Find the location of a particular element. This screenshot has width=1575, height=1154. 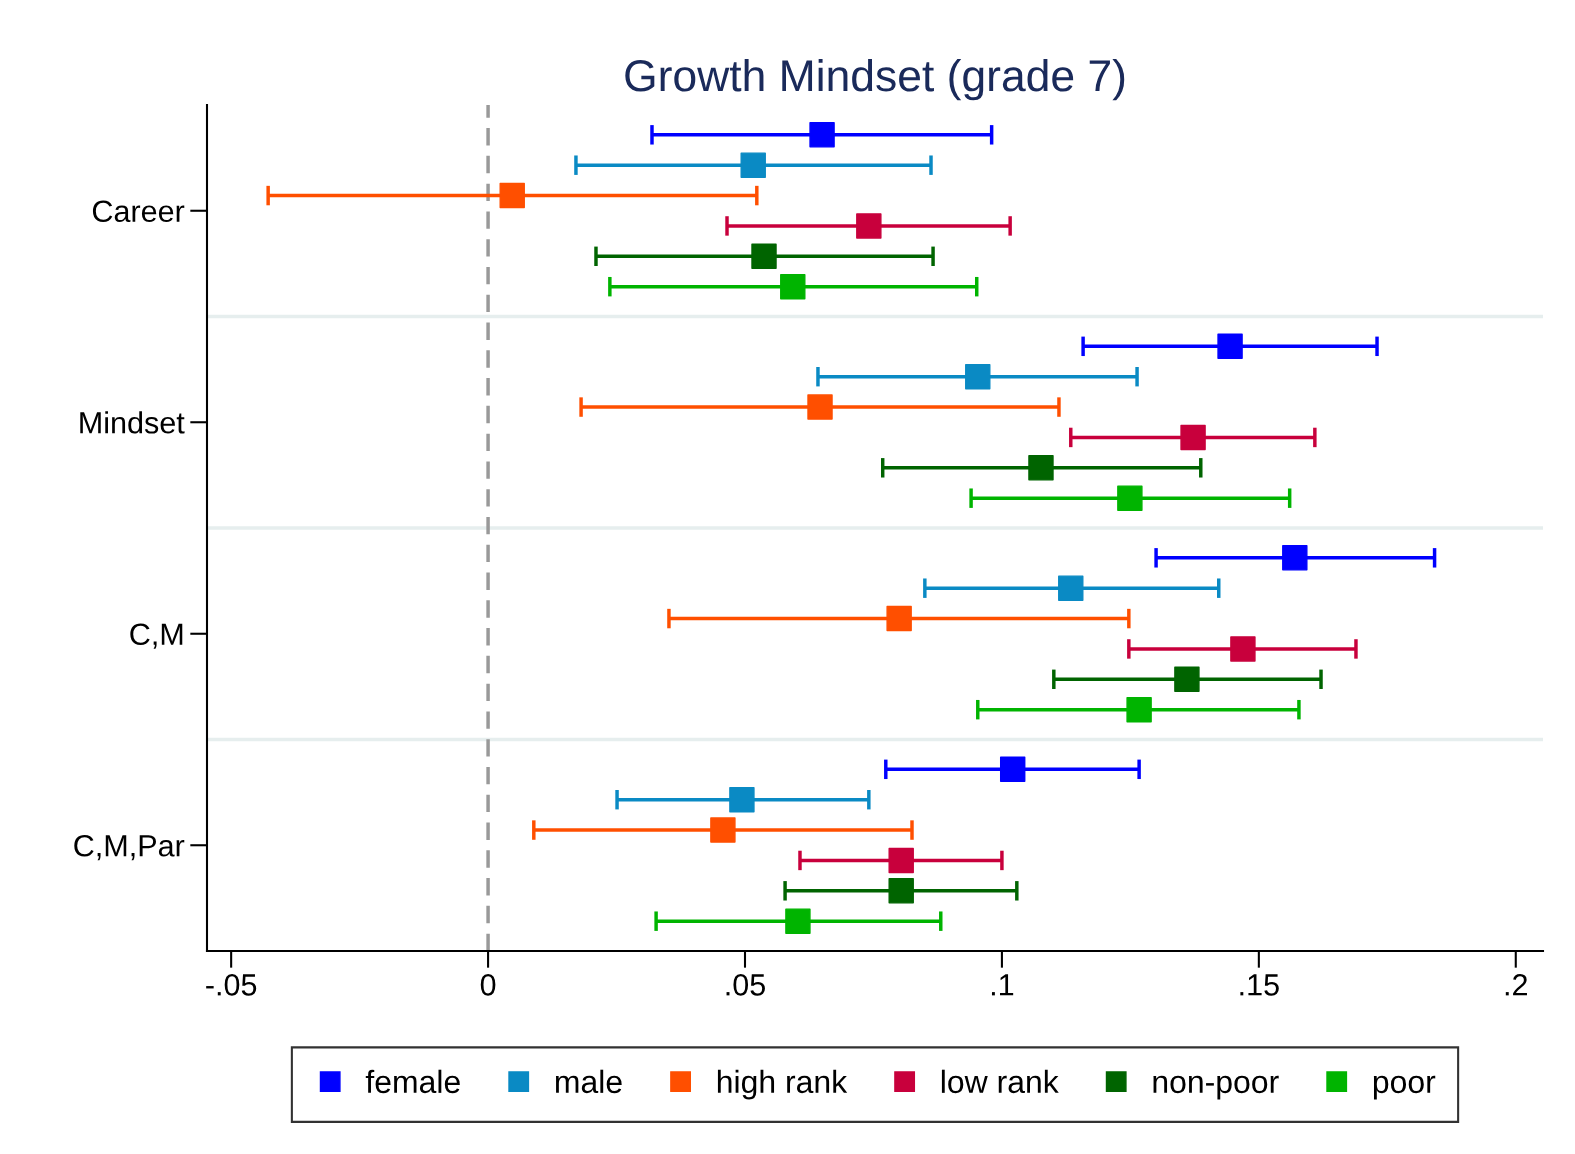

legend-label: female is located at coordinates (412, 1081).